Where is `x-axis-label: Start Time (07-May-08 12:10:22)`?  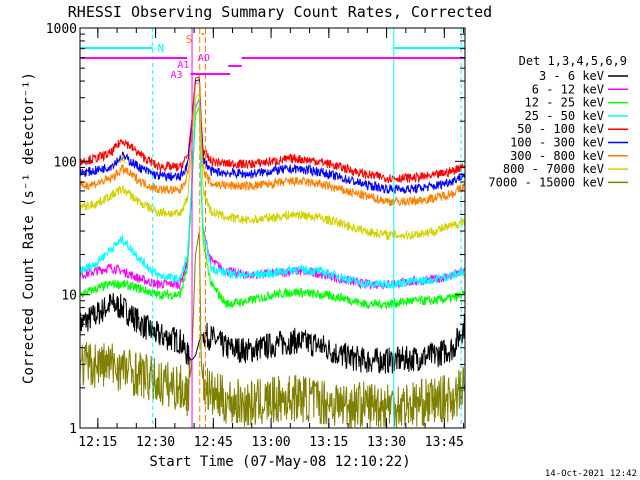
x-axis-label: Start Time (07-May-08 12:10:22) is located at coordinates (279, 462).